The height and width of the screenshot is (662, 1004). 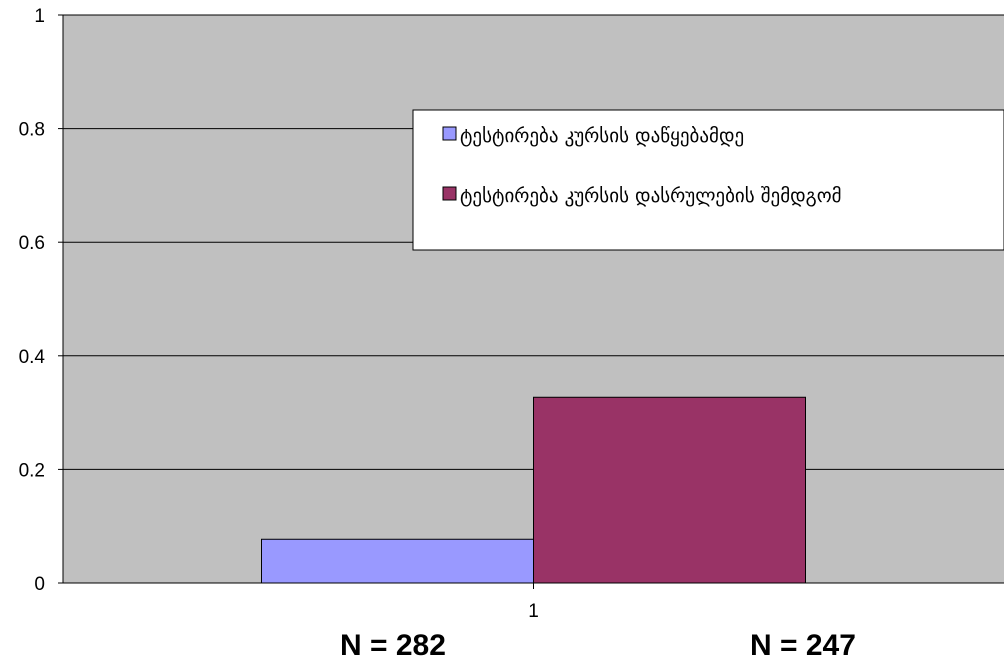 I want to click on y-tick-label: 0.2, so click(x=32, y=470).